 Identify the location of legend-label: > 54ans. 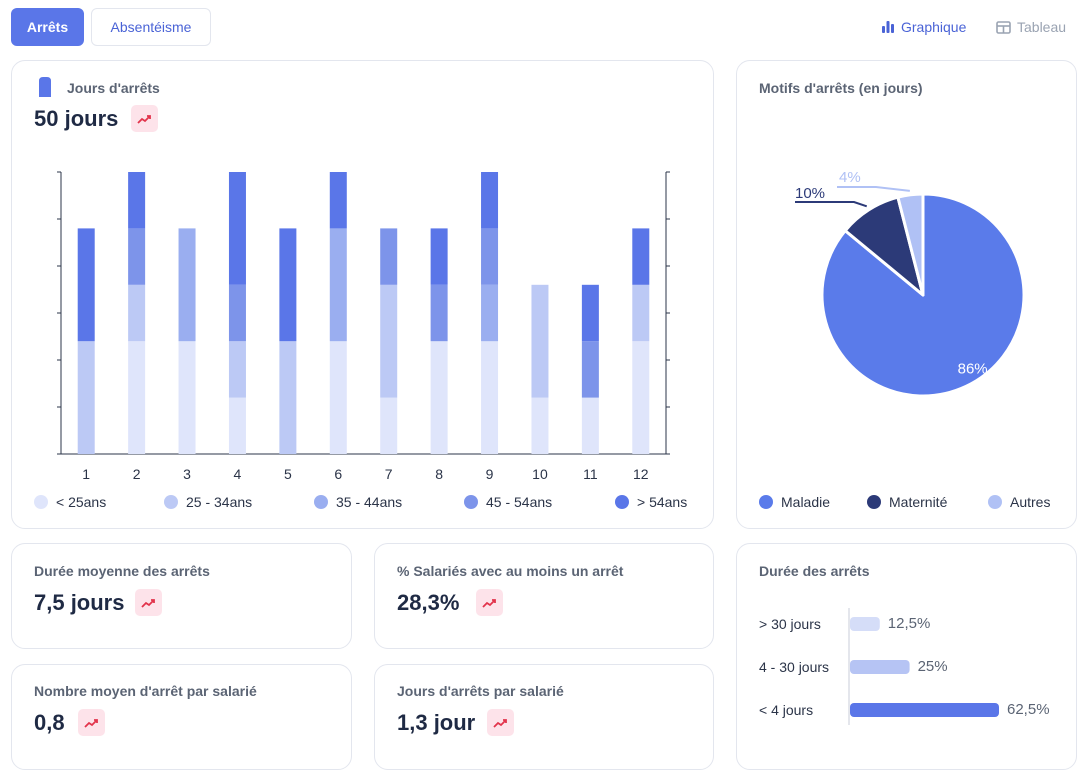
(662, 502).